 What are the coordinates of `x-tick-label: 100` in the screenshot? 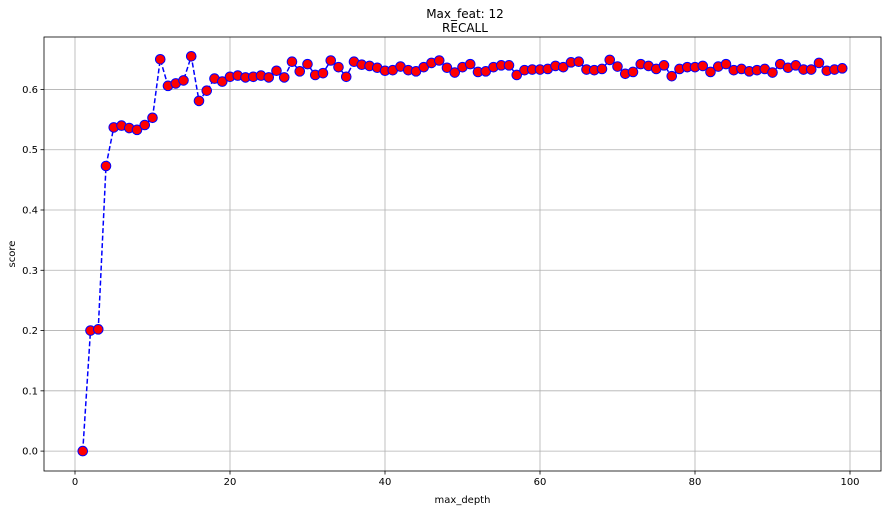 It's located at (849, 482).